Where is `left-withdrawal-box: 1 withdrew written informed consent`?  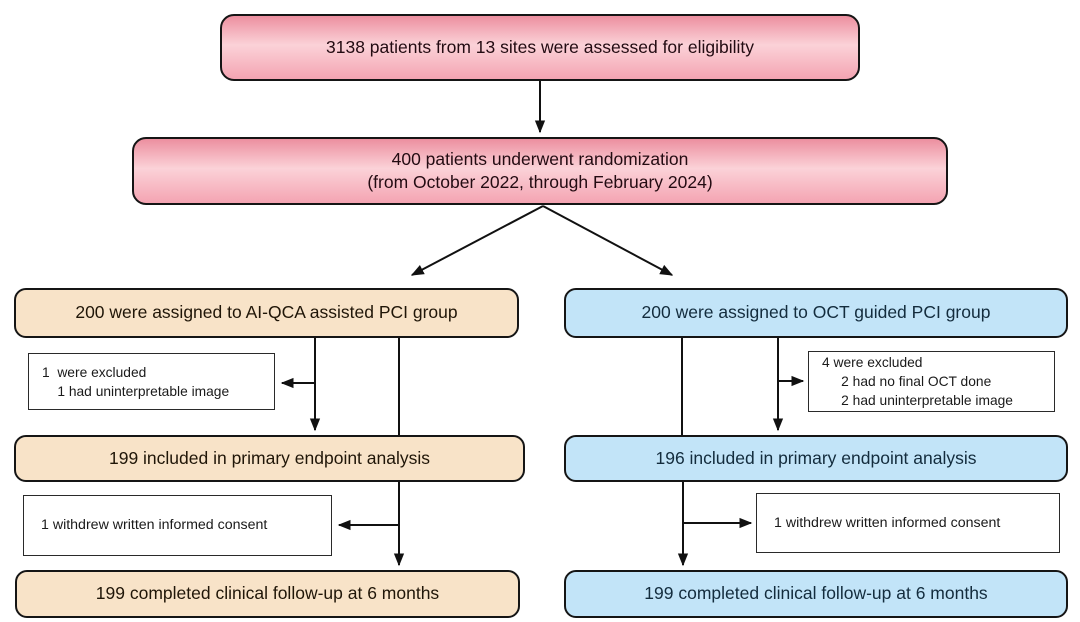 left-withdrawal-box: 1 withdrew written informed consent is located at coordinates (177, 525).